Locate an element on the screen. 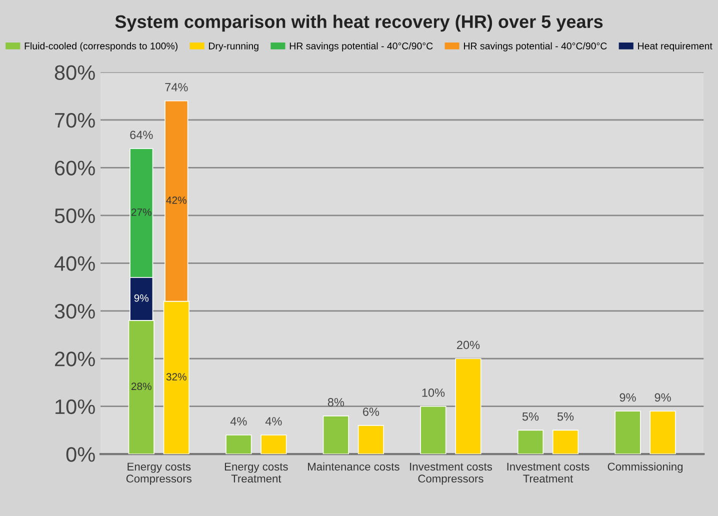 This screenshot has width=718, height=516. chart-title: System comparison with heat recovery (HR) over 5 years is located at coordinates (359, 23).